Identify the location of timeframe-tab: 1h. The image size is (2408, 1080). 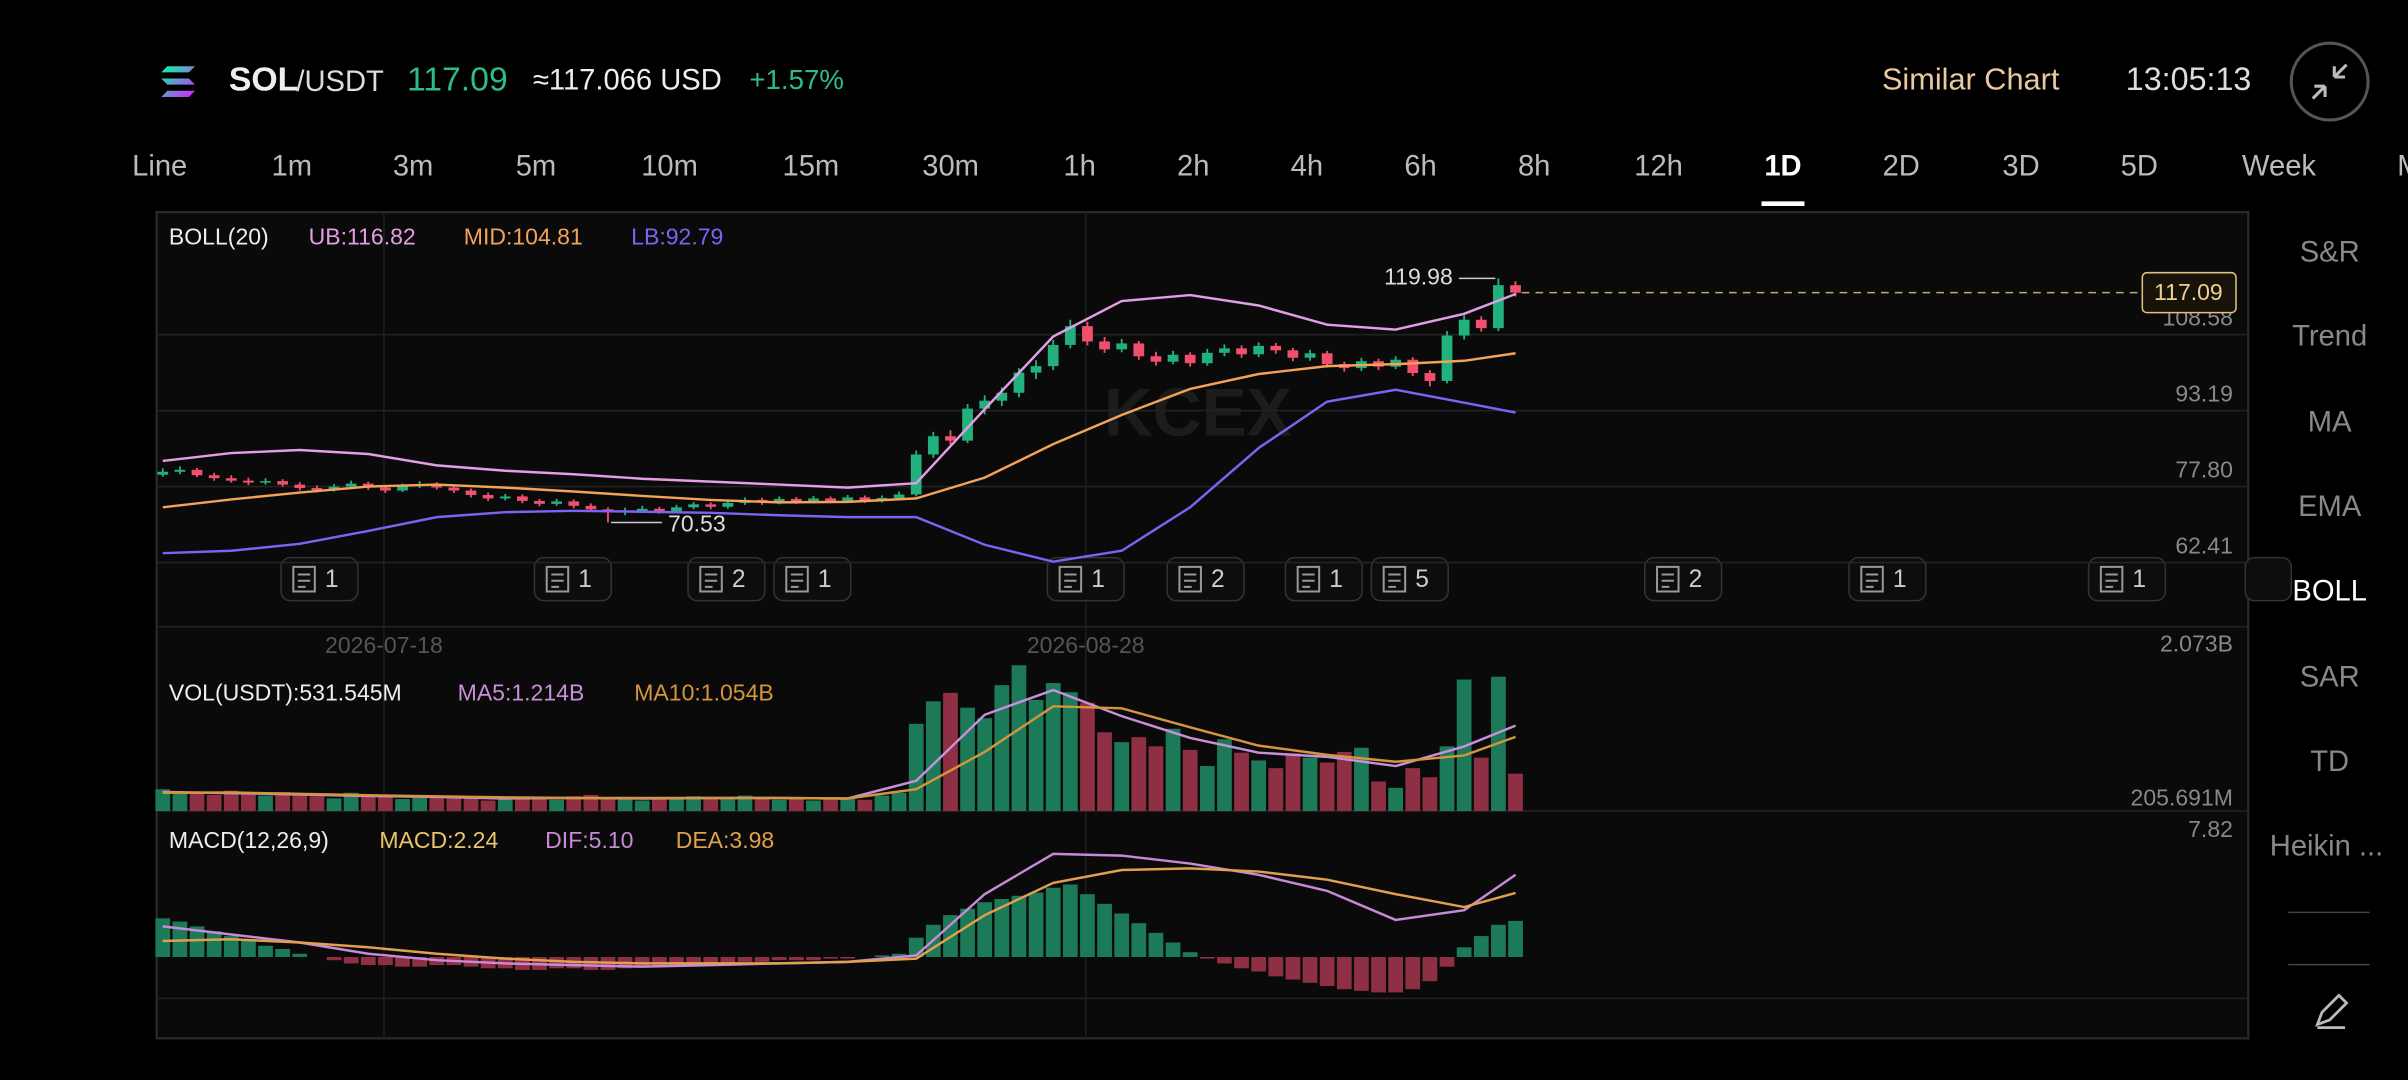
(1079, 166).